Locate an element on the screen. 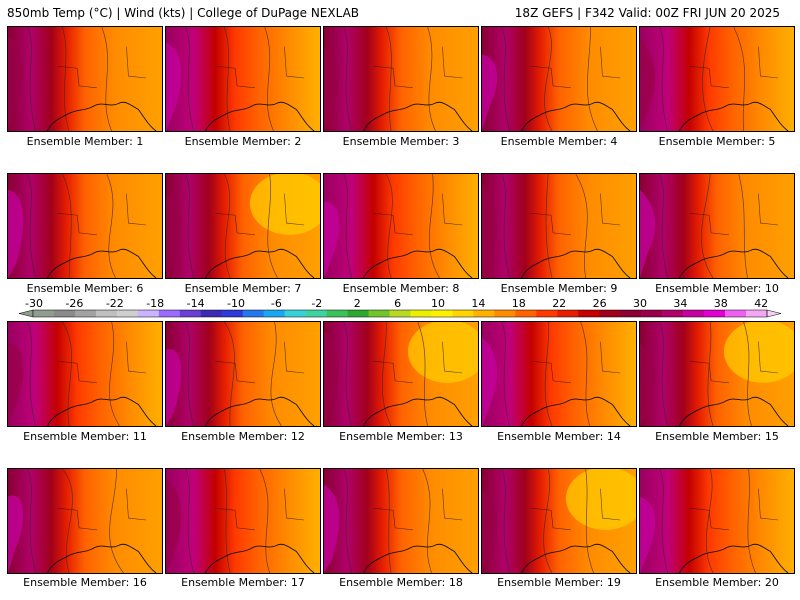 The image size is (800, 600). colorbar-tick-label: -6 is located at coordinates (276, 303).